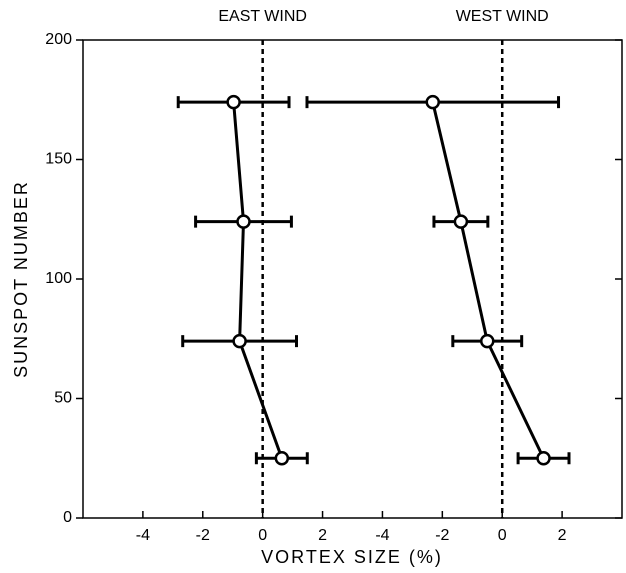  Describe the element at coordinates (67, 517) in the screenshot. I see `y-tick-label: 0` at that location.